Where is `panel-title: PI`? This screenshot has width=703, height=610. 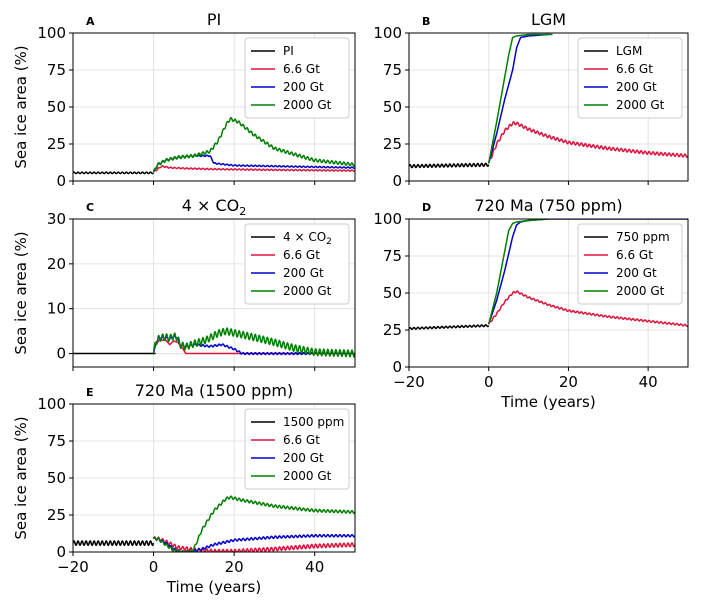
panel-title: PI is located at coordinates (214, 19).